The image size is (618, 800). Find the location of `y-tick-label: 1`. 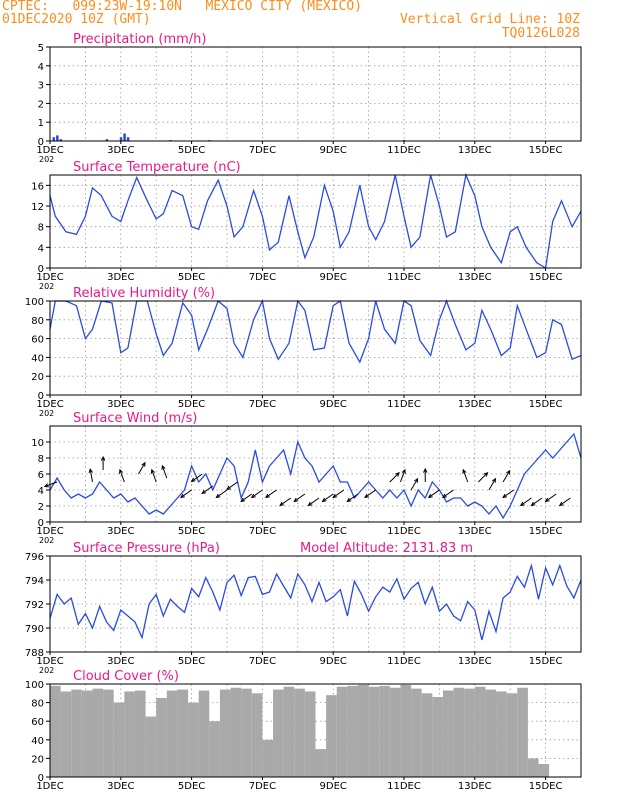

y-tick-label: 1 is located at coordinates (41, 123).